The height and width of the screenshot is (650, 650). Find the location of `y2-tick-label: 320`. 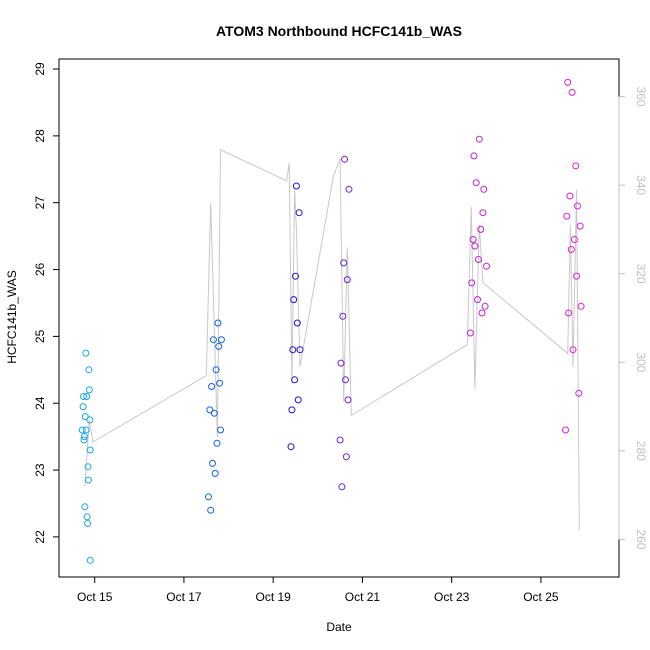

y2-tick-label: 320 is located at coordinates (641, 274).